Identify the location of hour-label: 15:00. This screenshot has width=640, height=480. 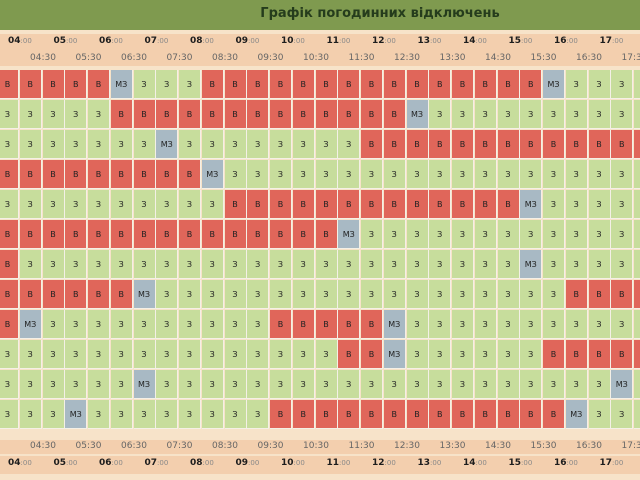
(521, 463).